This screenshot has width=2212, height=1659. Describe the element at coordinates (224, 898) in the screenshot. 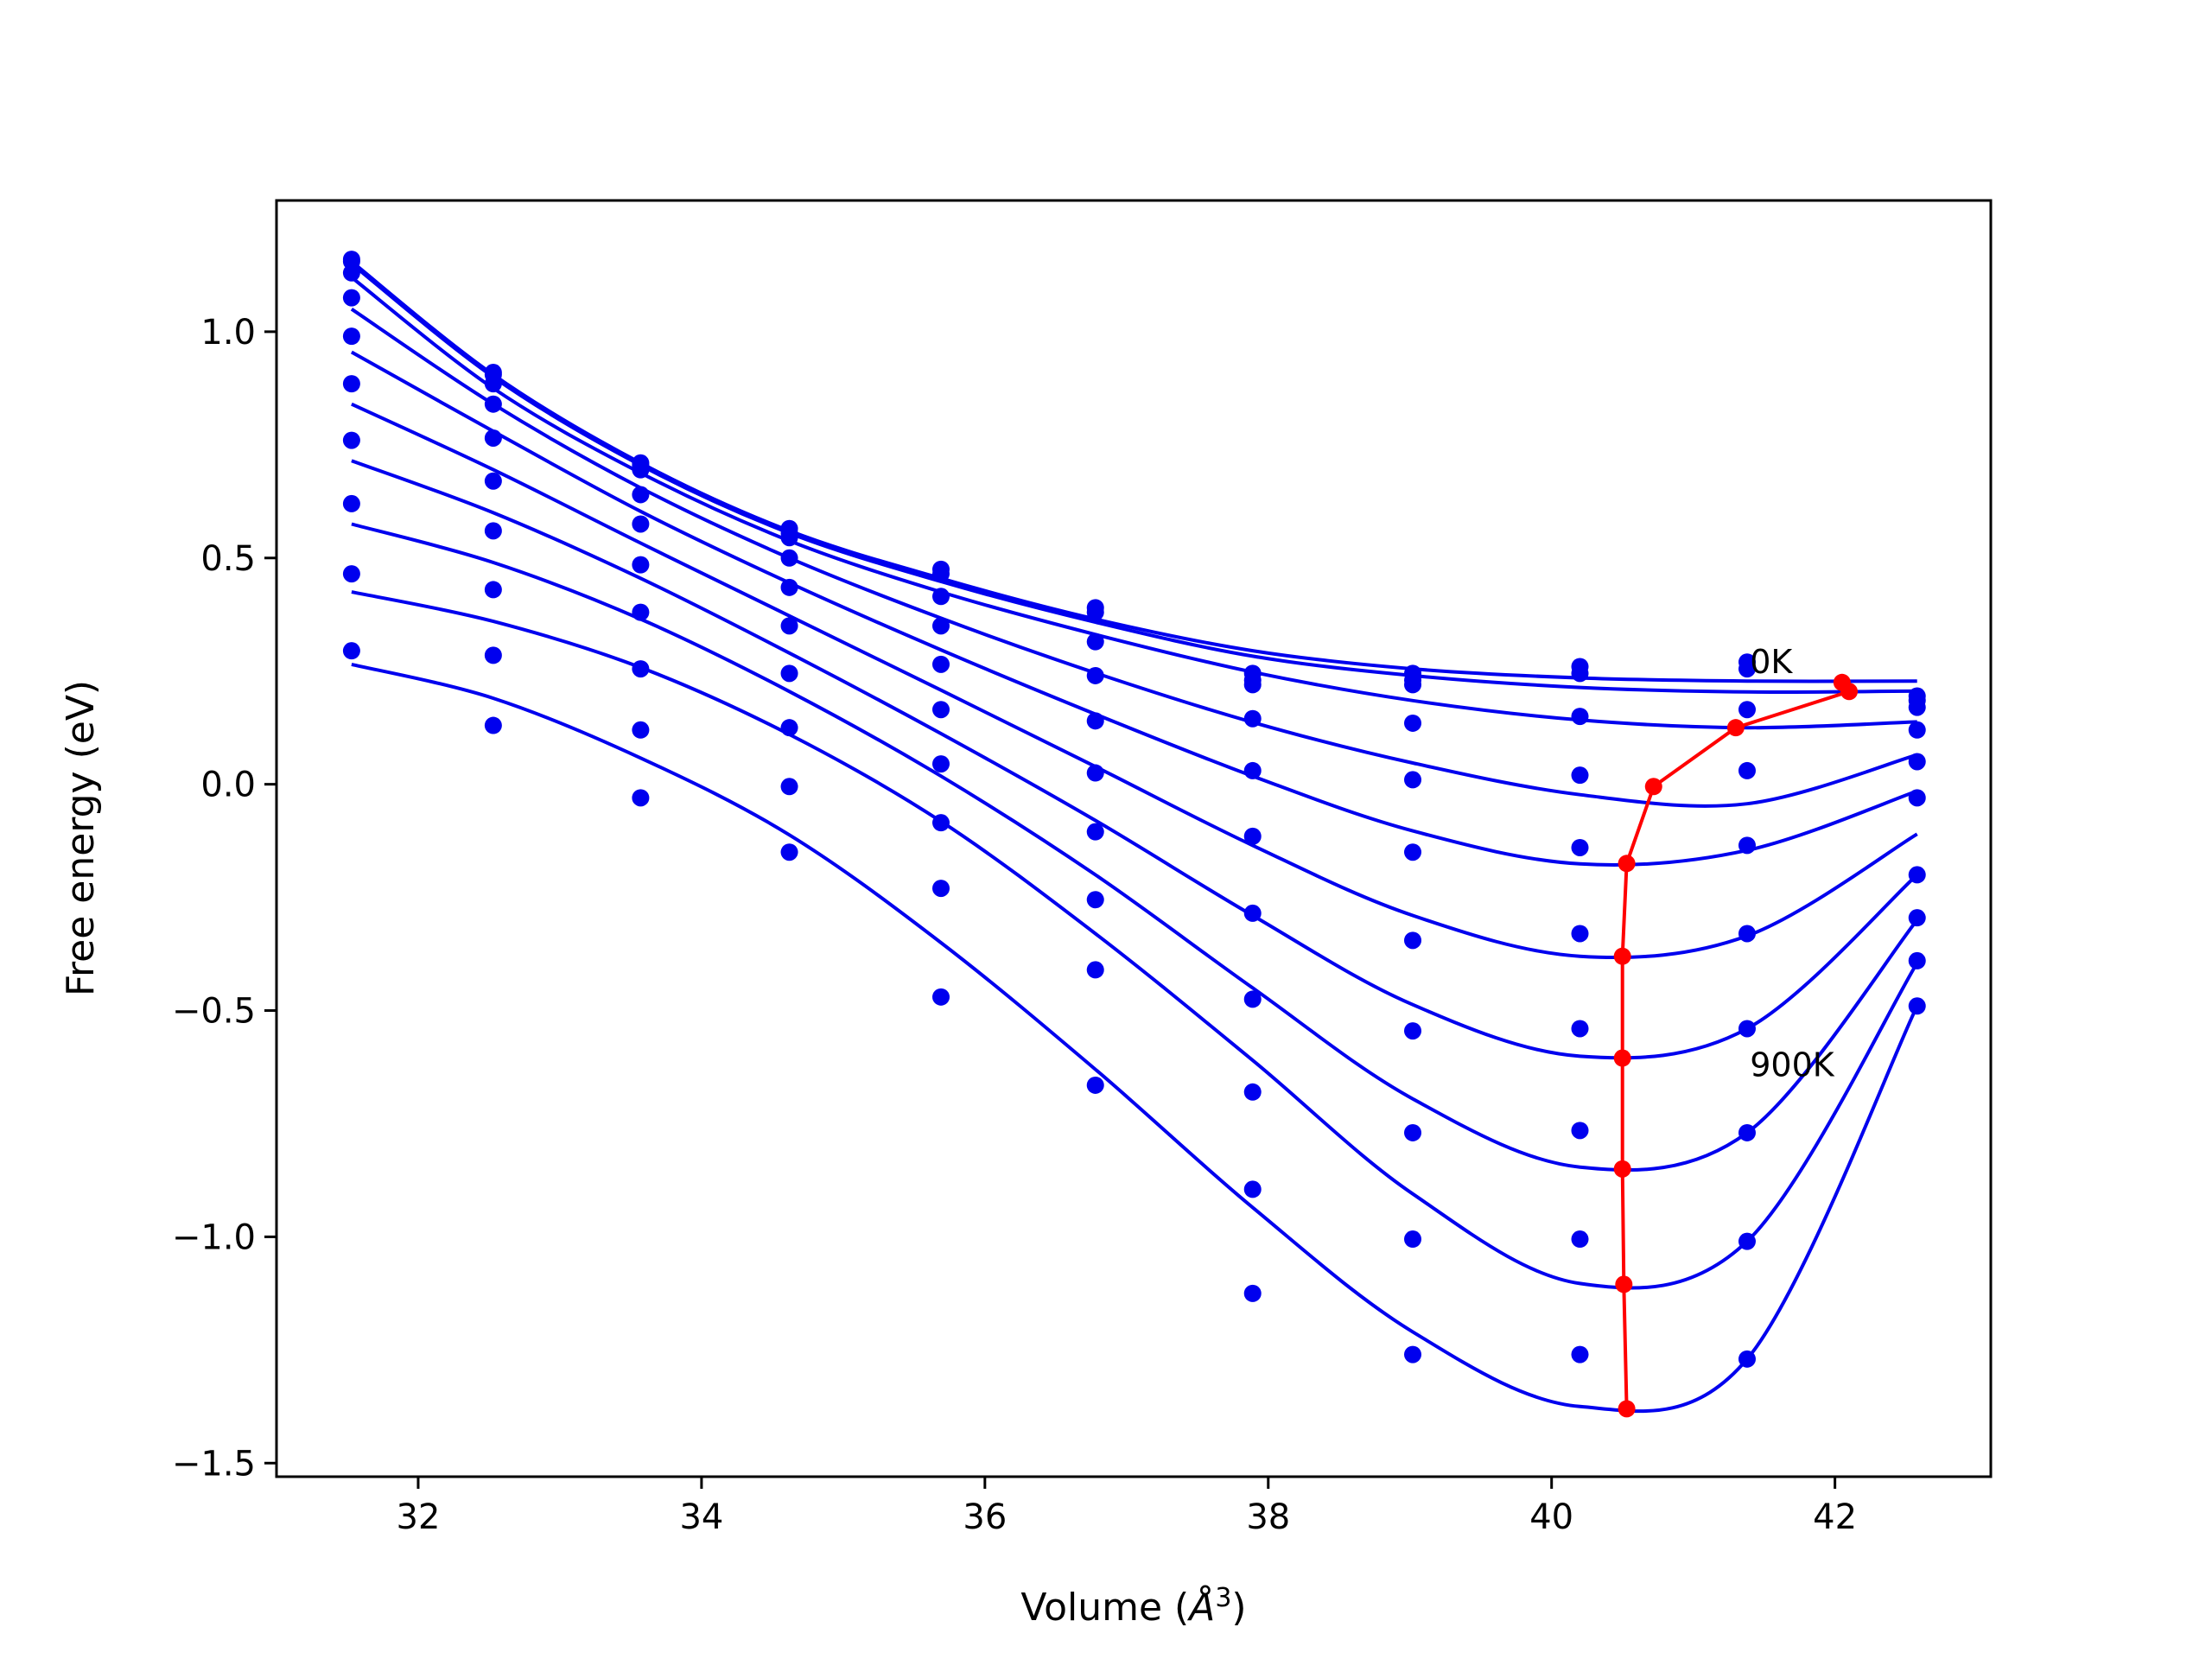

I see `y-axis-ticks: 1.0 0.5 0.0 −0.5 −1.0 −1.5` at that location.